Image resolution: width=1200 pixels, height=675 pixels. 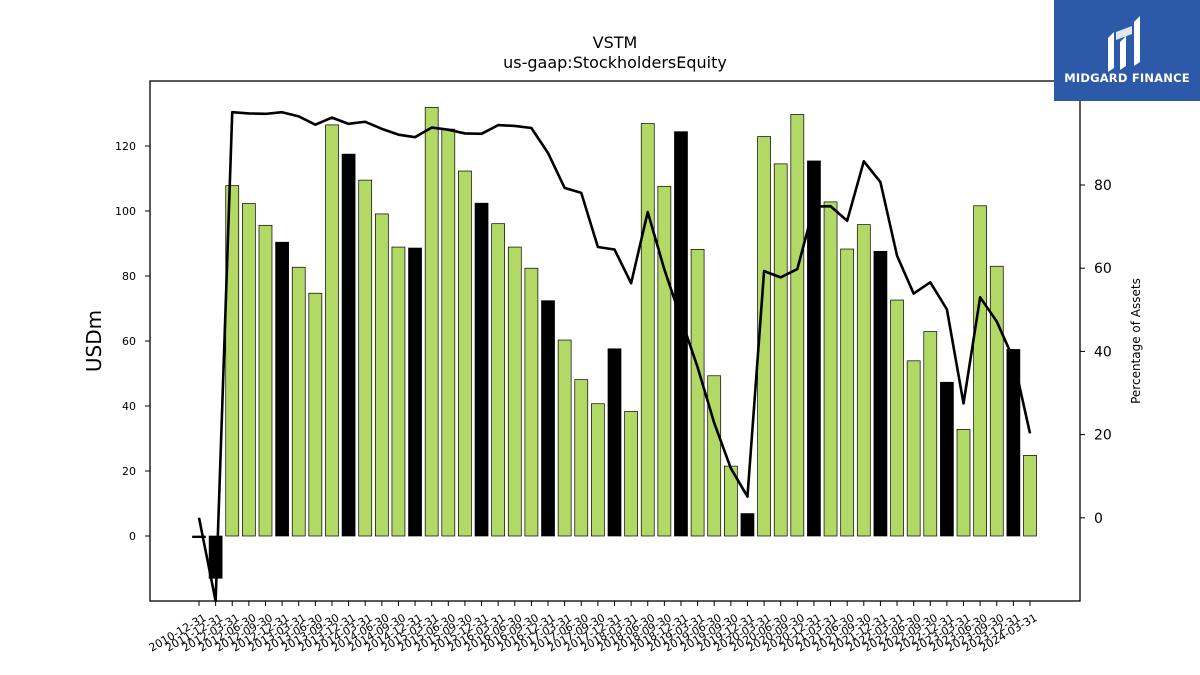 What do you see at coordinates (1136, 341) in the screenshot?
I see `y2-axis-label: Percentage of Assets` at bounding box center [1136, 341].